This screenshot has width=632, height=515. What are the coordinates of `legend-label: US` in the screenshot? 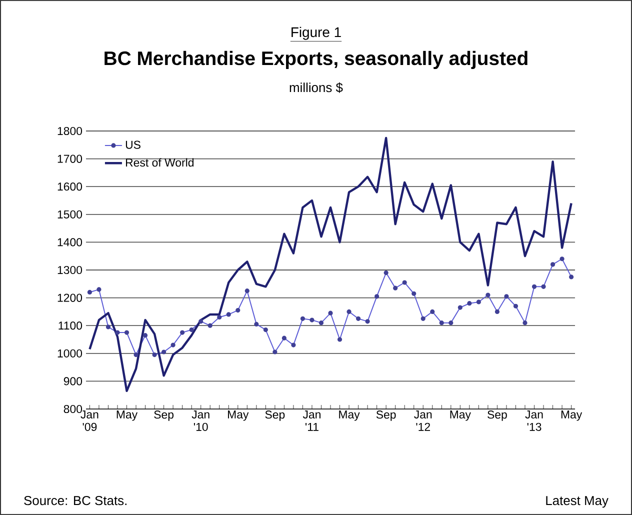 It's located at (133, 144).